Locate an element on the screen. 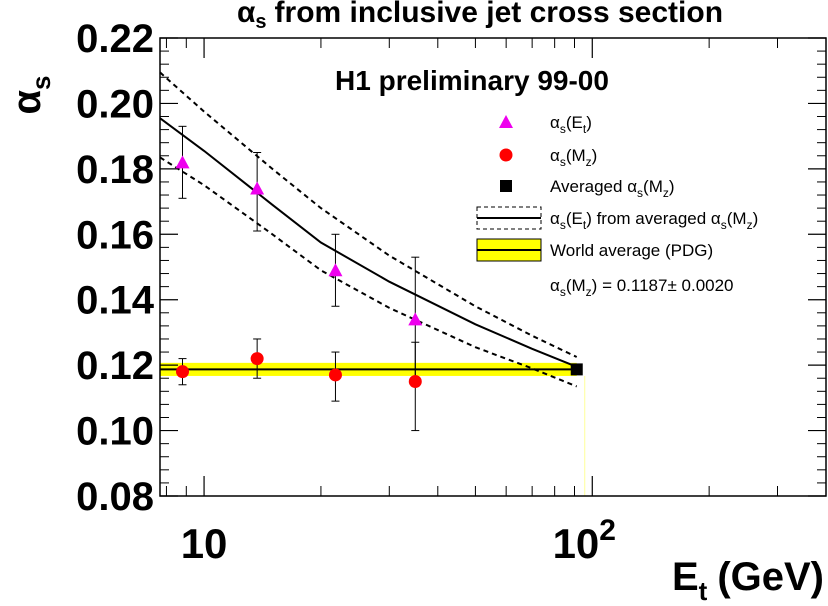 The height and width of the screenshot is (606, 828). y-tick-label: 0.14 is located at coordinates (115, 301).